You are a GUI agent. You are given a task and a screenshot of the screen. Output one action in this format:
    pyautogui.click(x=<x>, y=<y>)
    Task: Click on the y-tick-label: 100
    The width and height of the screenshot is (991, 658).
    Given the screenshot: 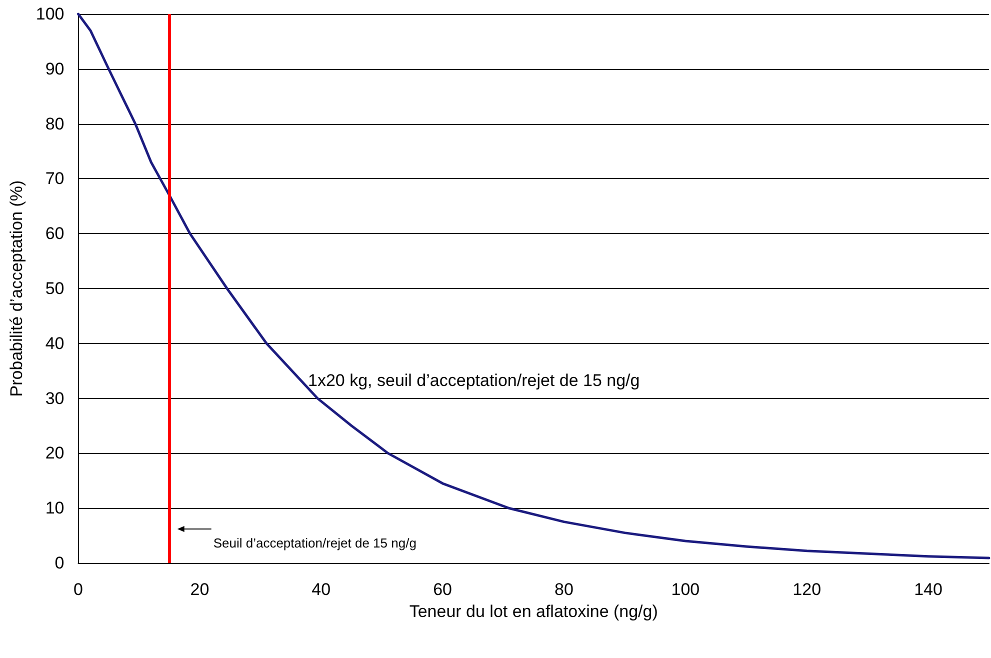 What is the action you would take?
    pyautogui.click(x=50, y=14)
    